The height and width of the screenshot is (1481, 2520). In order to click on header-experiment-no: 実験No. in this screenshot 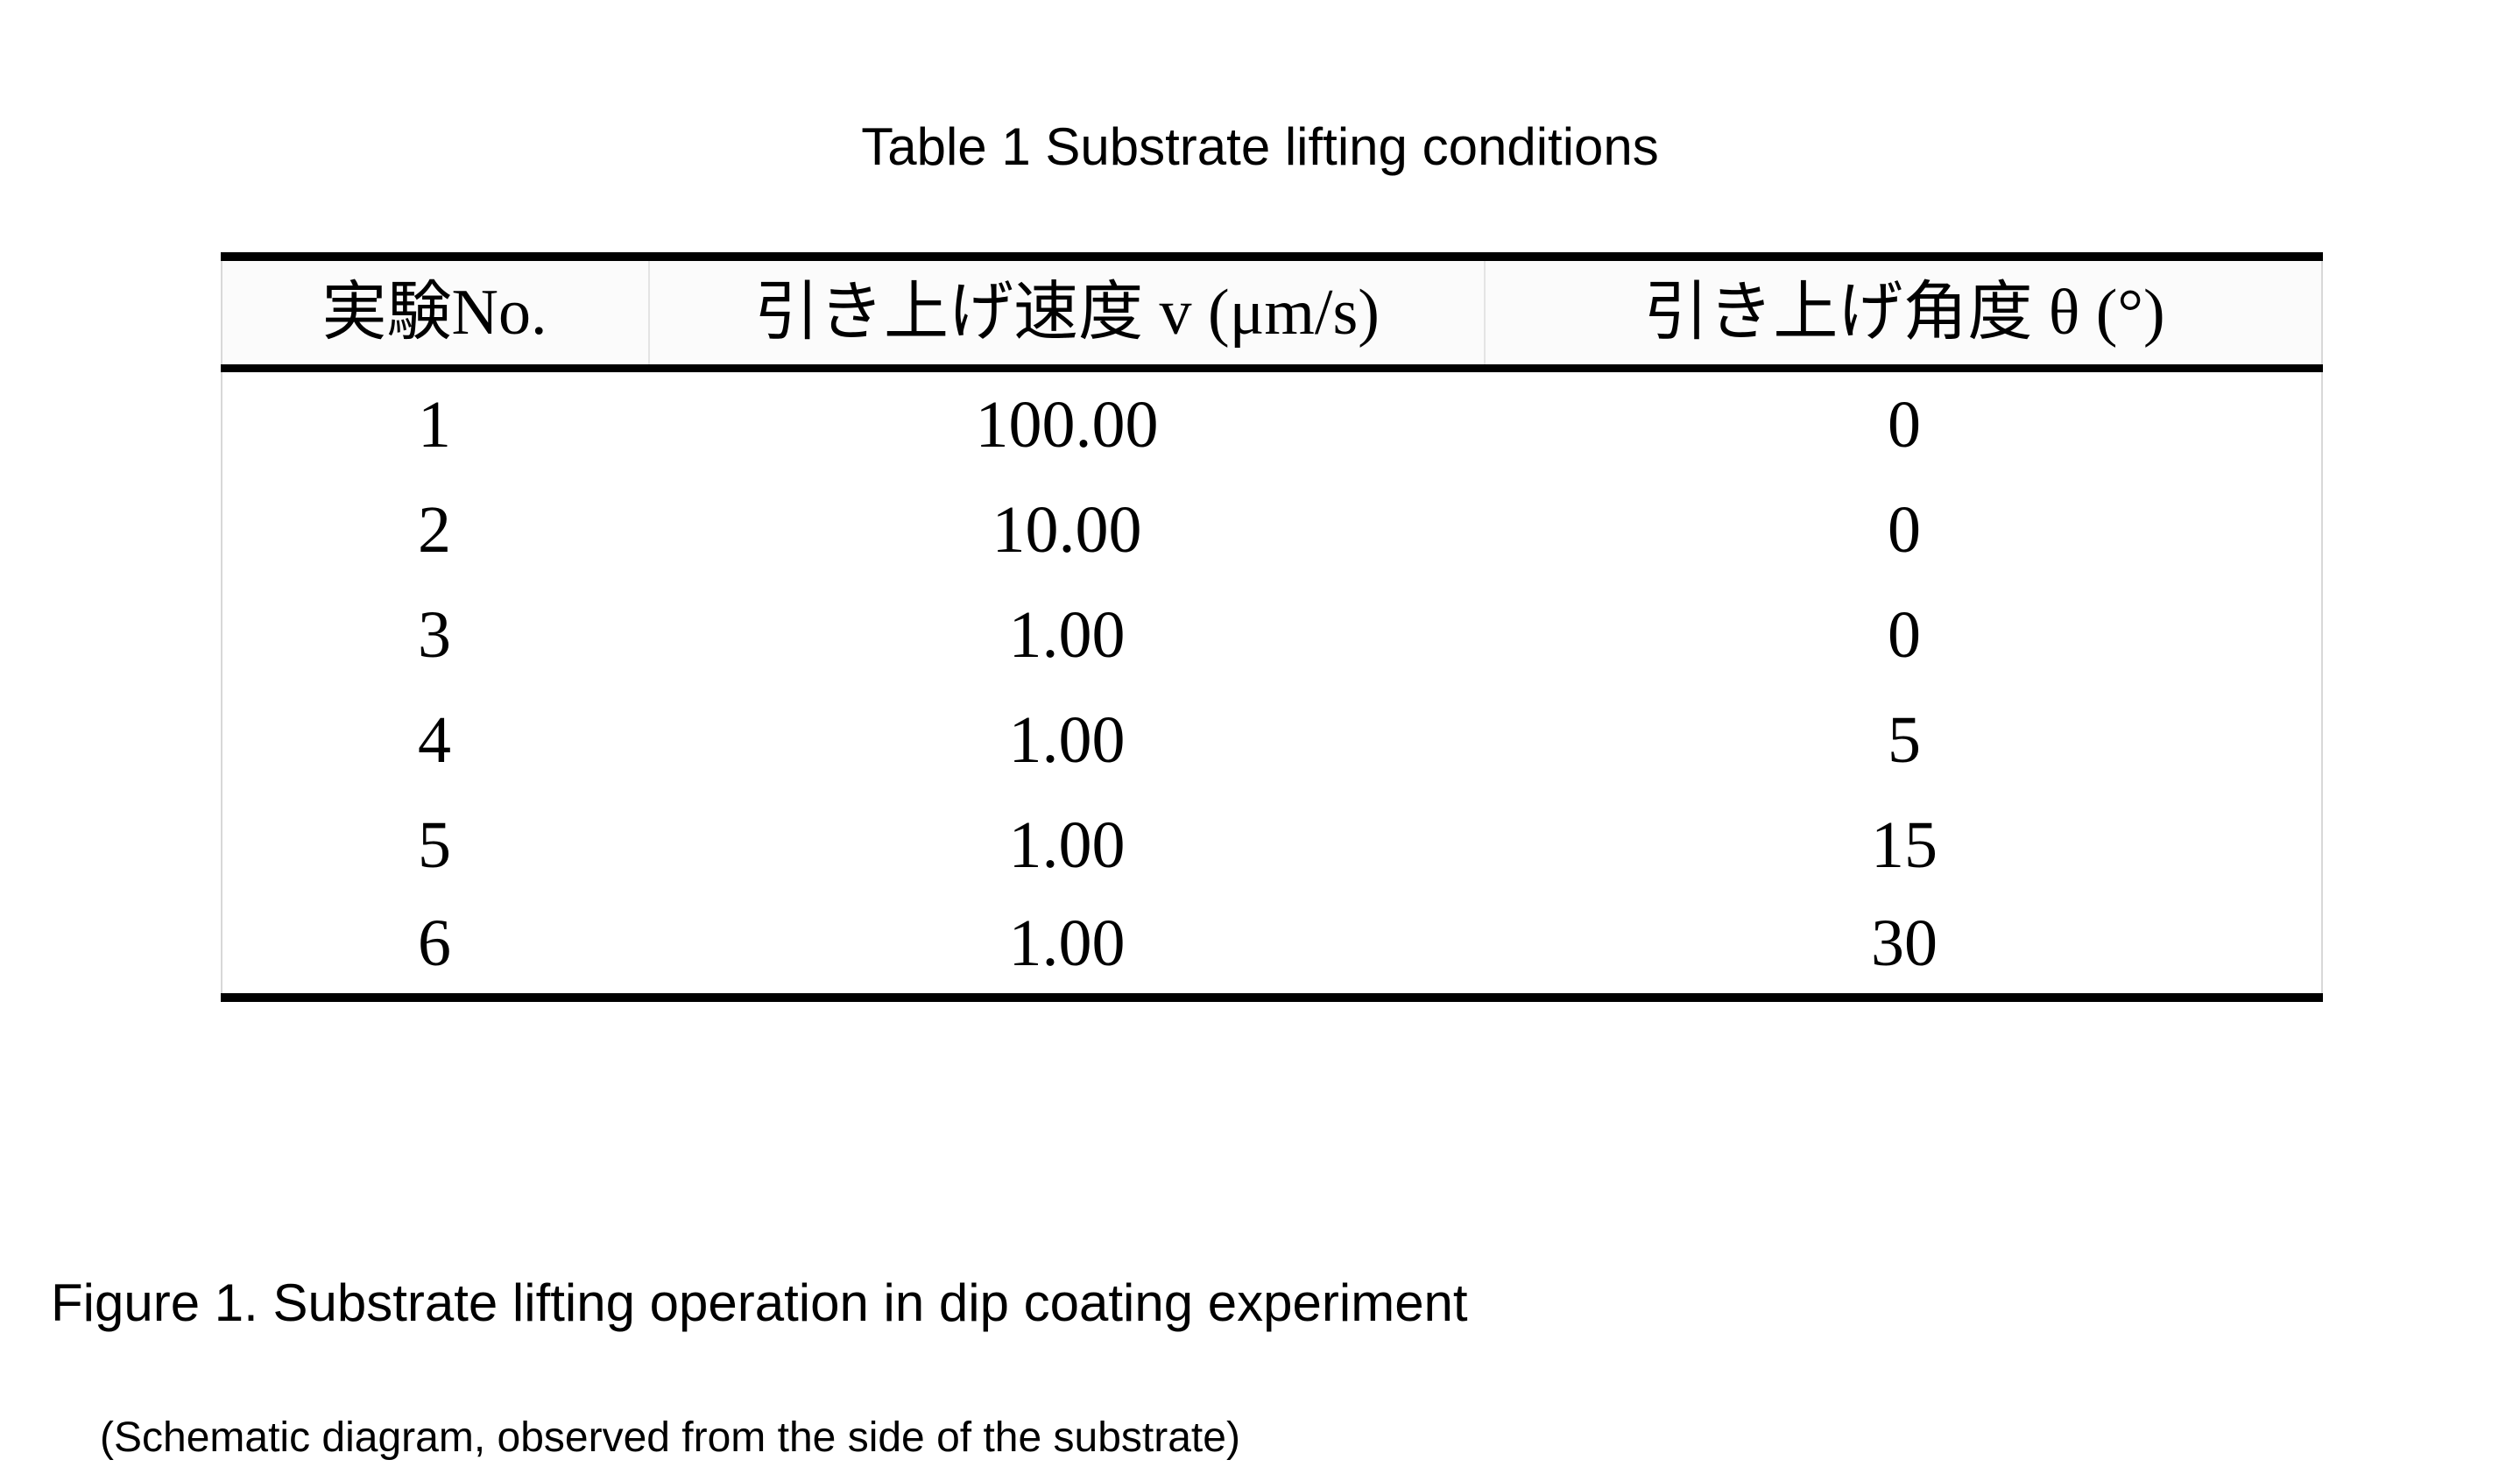, I will do `click(434, 313)`.